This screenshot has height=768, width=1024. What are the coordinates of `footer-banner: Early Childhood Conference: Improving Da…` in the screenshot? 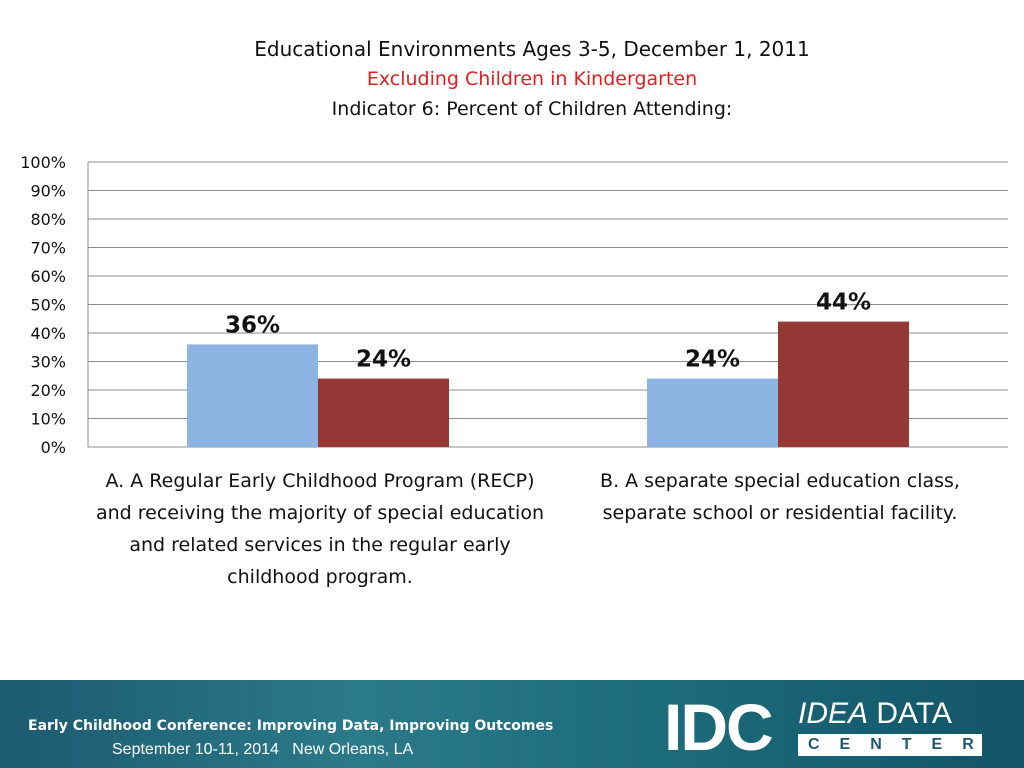 It's located at (512, 724).